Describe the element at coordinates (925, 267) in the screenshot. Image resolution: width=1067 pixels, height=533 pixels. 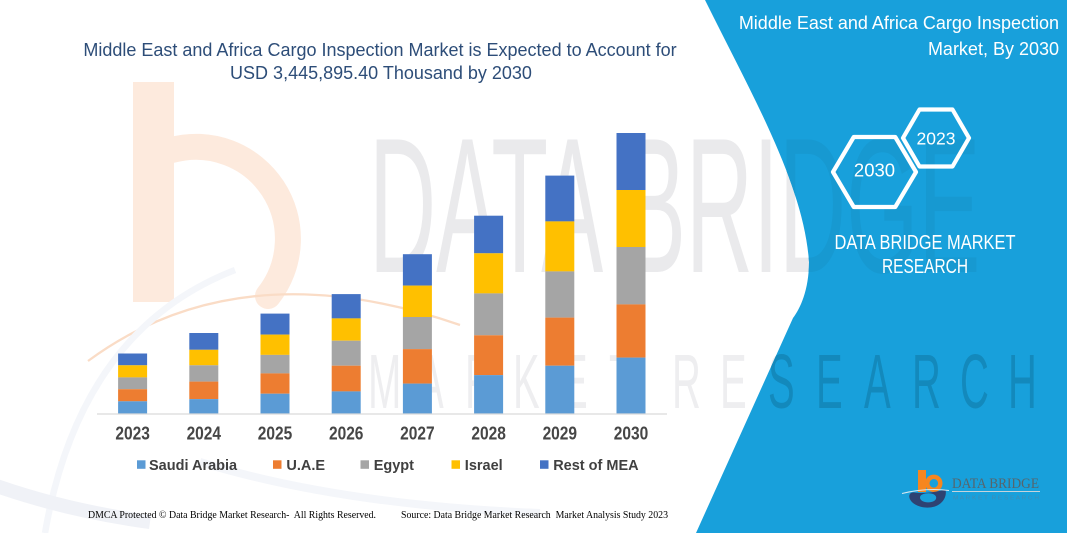
I see `svg-text: RESEARCH` at that location.